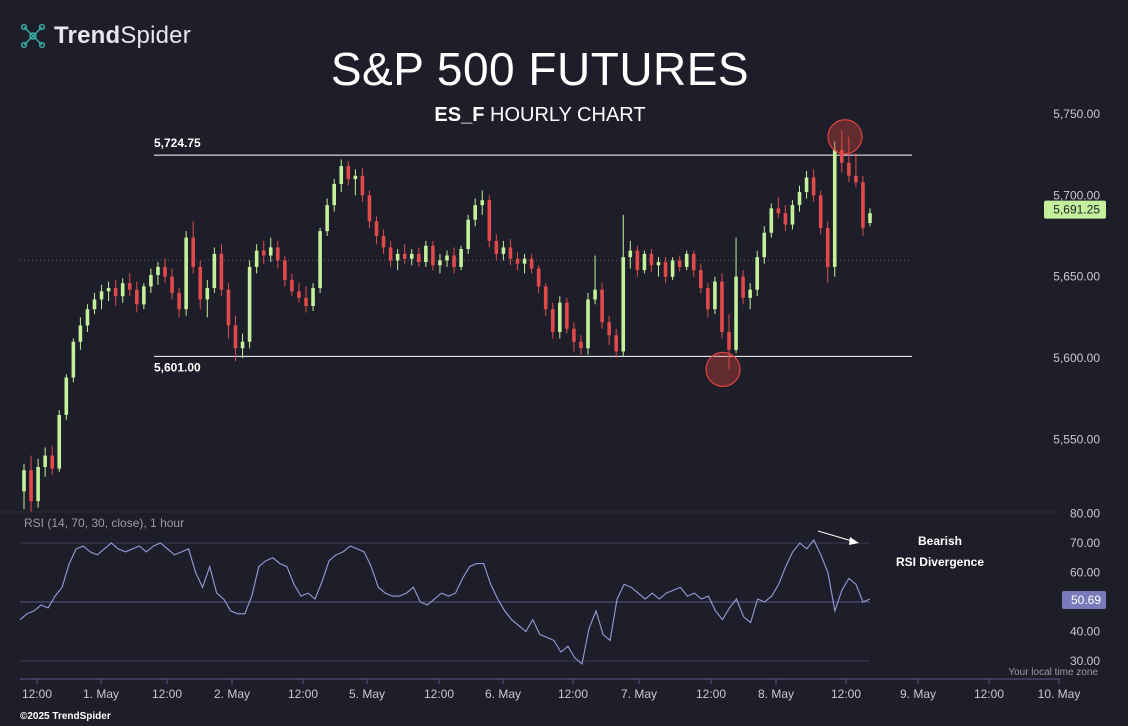 The image size is (1128, 726). I want to click on local-time-zone-label: Your local time zone, so click(1053, 672).